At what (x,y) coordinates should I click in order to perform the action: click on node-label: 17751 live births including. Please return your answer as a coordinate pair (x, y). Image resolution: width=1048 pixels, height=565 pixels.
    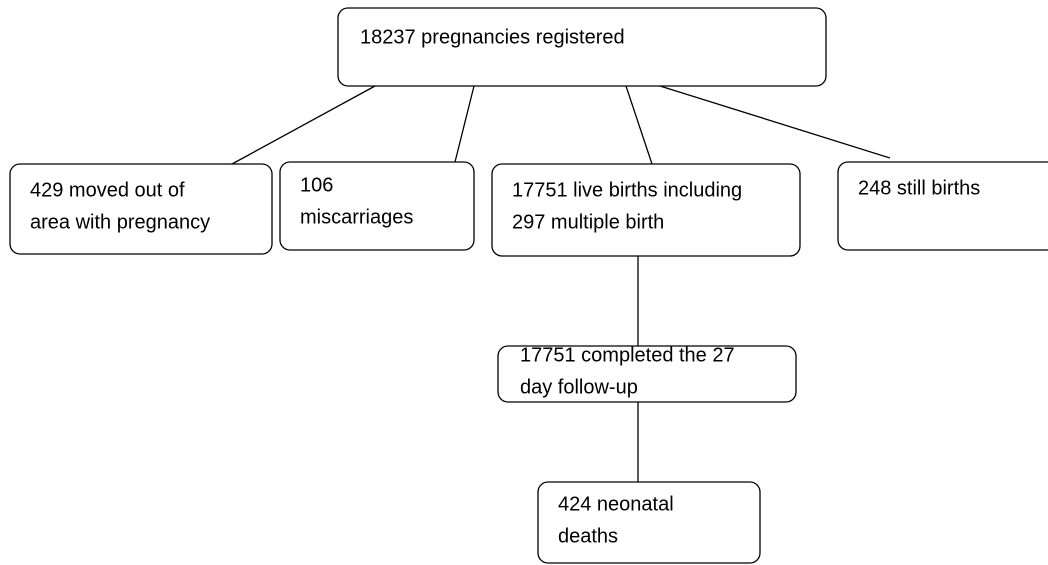
    Looking at the image, I should click on (627, 190).